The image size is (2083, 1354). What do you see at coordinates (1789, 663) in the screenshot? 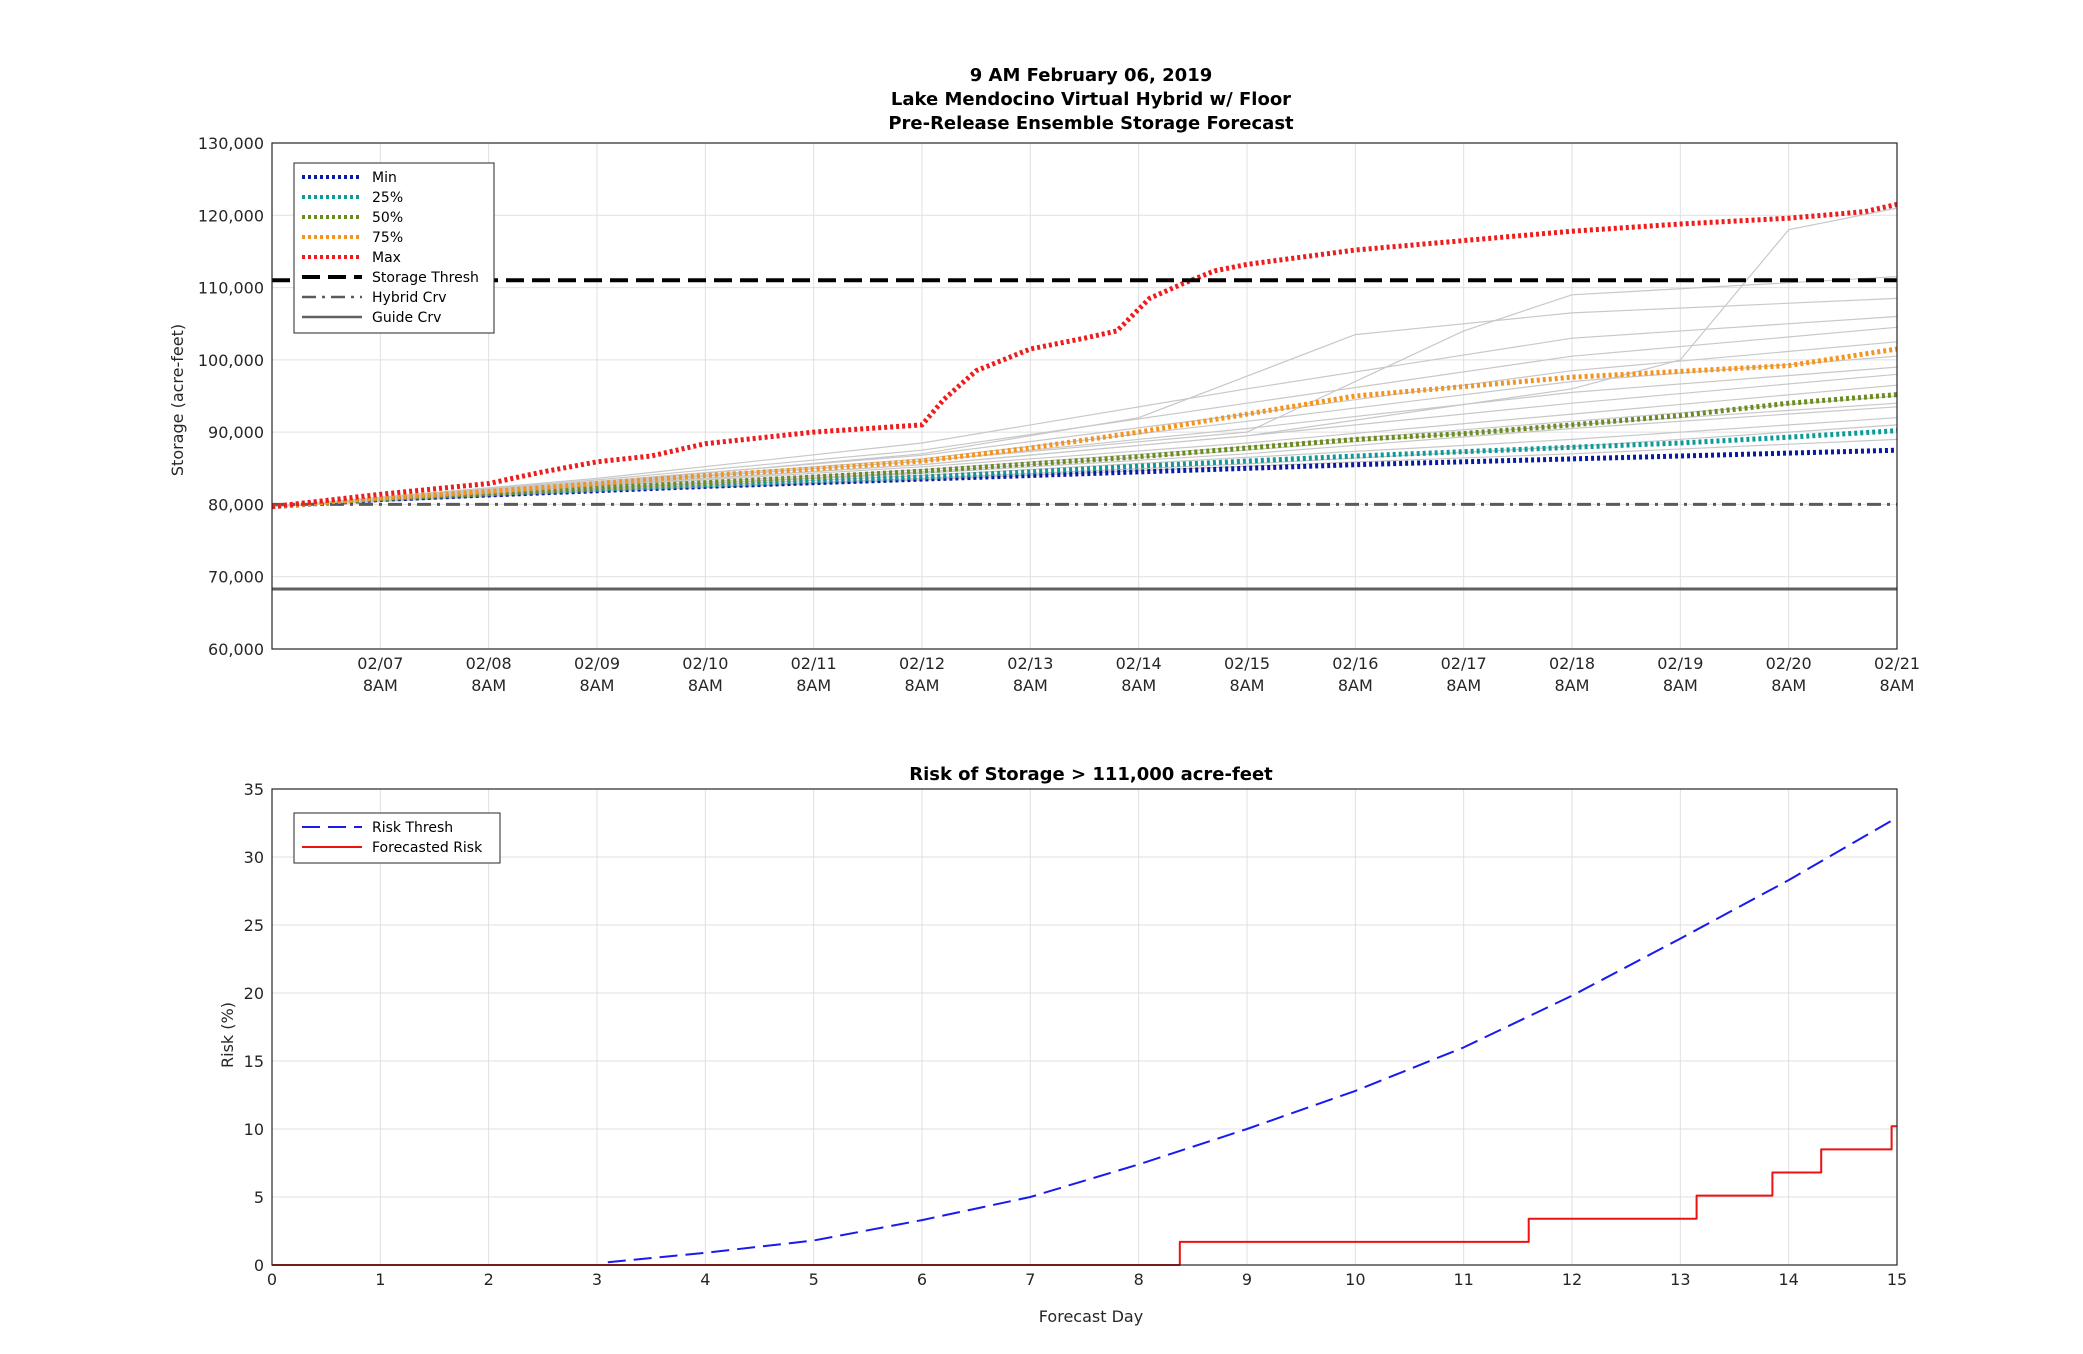
I see `chart1-xtick-date: 02/20` at bounding box center [1789, 663].